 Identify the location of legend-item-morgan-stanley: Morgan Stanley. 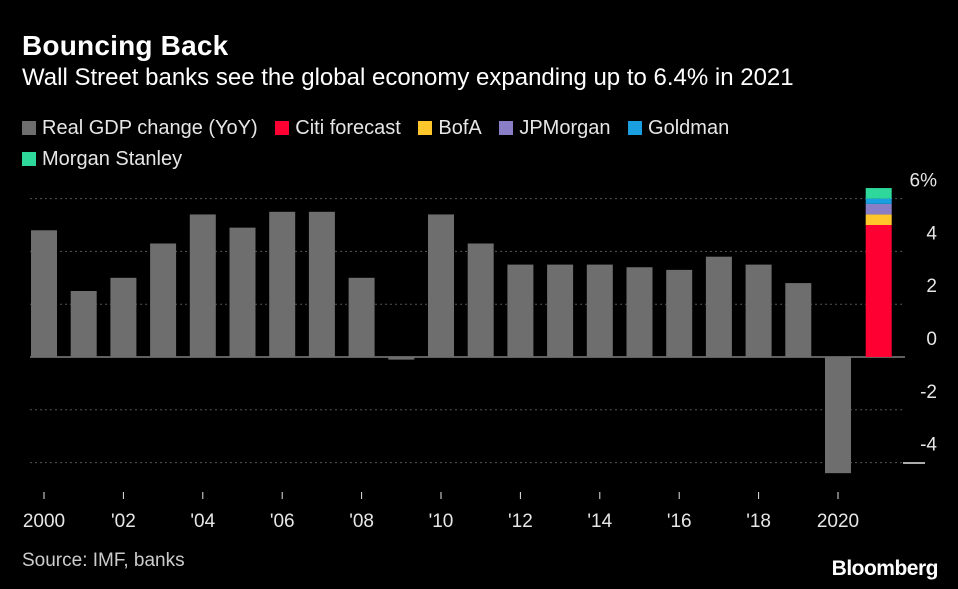
(102, 159).